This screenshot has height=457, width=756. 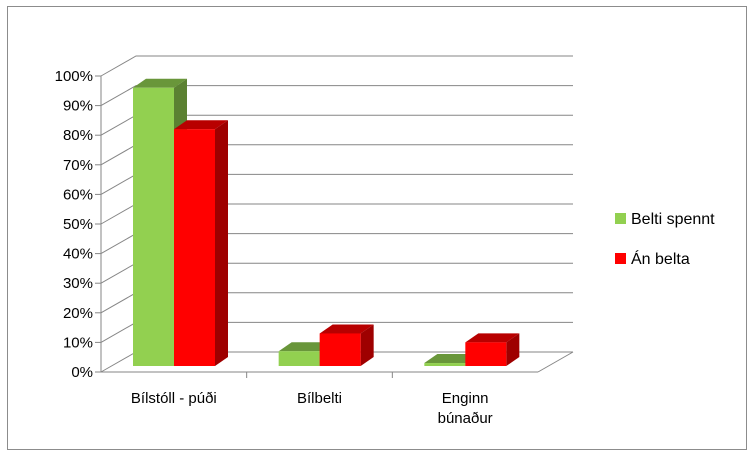 I want to click on floor-right-edge, so click(x=555, y=362).